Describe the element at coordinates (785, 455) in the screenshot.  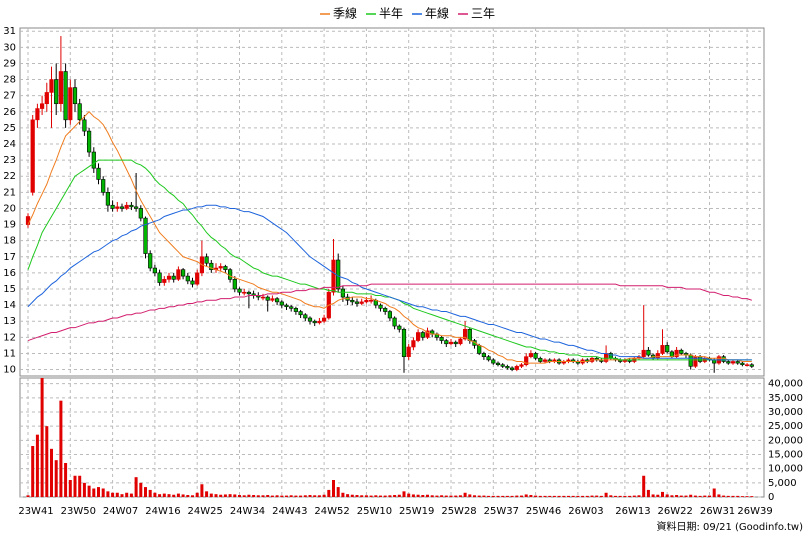
I see `volume-tick-label: 15,000` at that location.